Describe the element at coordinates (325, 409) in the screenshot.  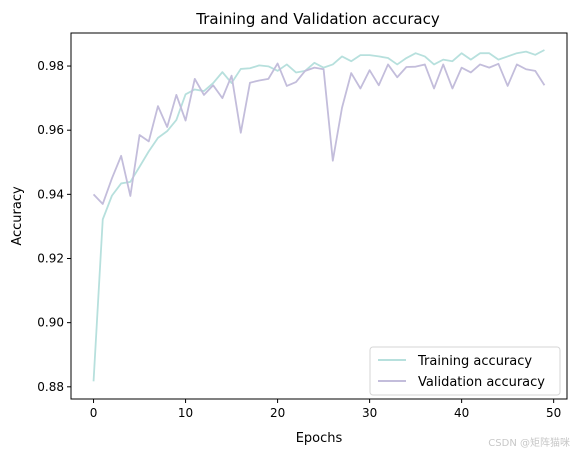
I see `x-axis: 0 10 20 30 40 50` at that location.